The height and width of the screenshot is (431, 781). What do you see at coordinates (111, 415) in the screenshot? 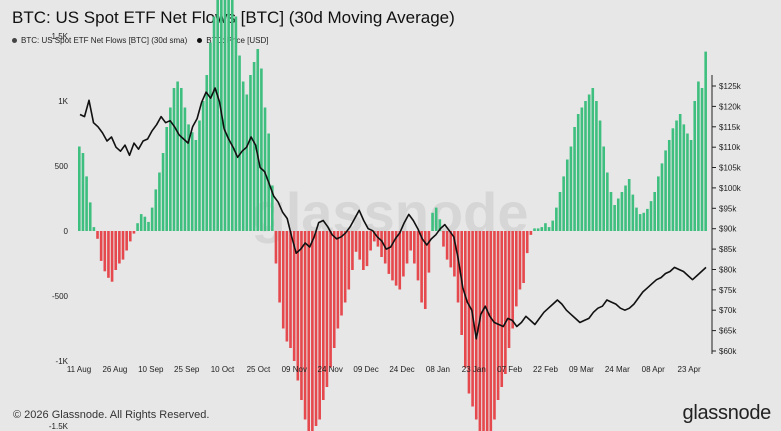
I see `footer-copyright: © 2026 Glassnode. All Rights Reserved.` at bounding box center [111, 415].